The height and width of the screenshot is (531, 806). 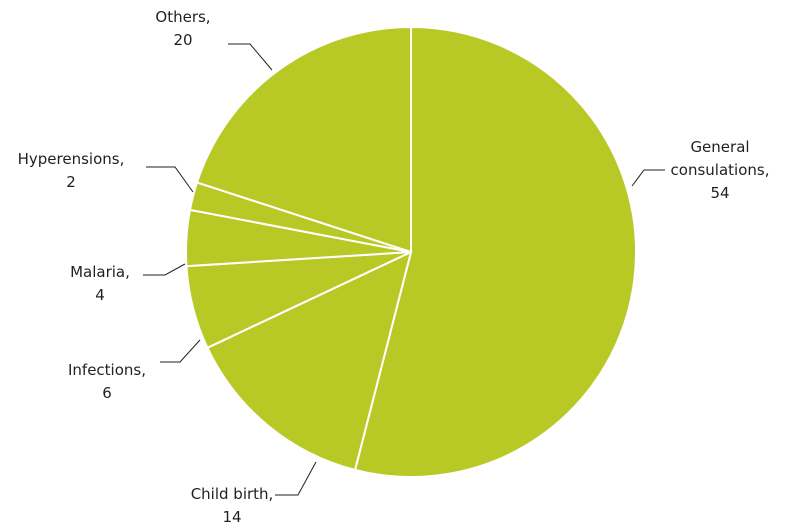 What do you see at coordinates (232, 506) in the screenshot?
I see `data-label: Child birth, 14` at bounding box center [232, 506].